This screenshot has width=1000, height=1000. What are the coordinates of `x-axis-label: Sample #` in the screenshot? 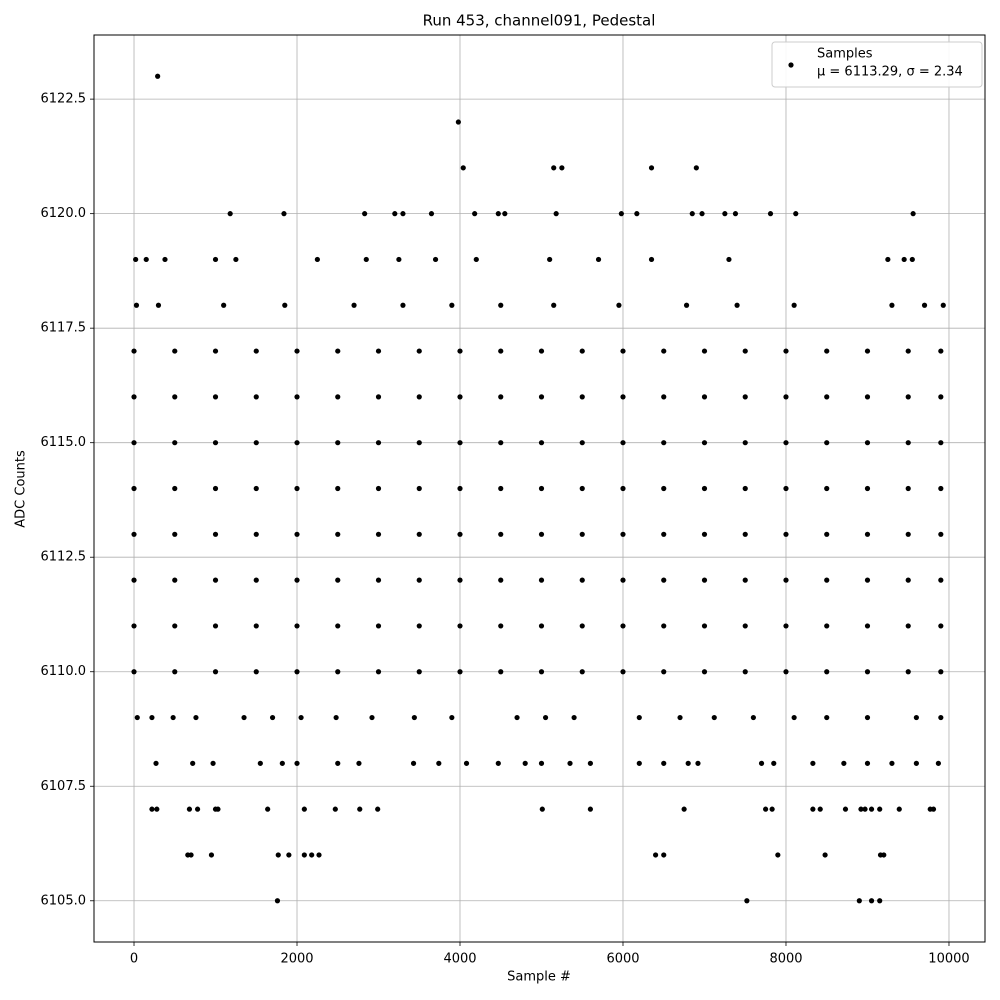 It's located at (539, 977).